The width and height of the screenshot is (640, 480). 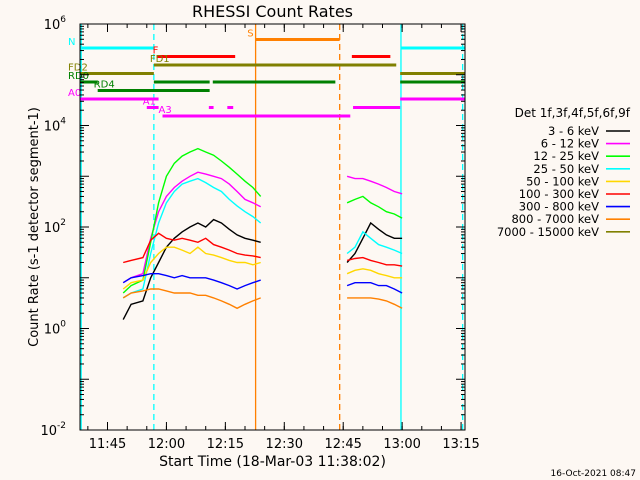 I want to click on legend-title: Det 1f,3f,4f,5f,6f,9f, so click(x=573, y=113).